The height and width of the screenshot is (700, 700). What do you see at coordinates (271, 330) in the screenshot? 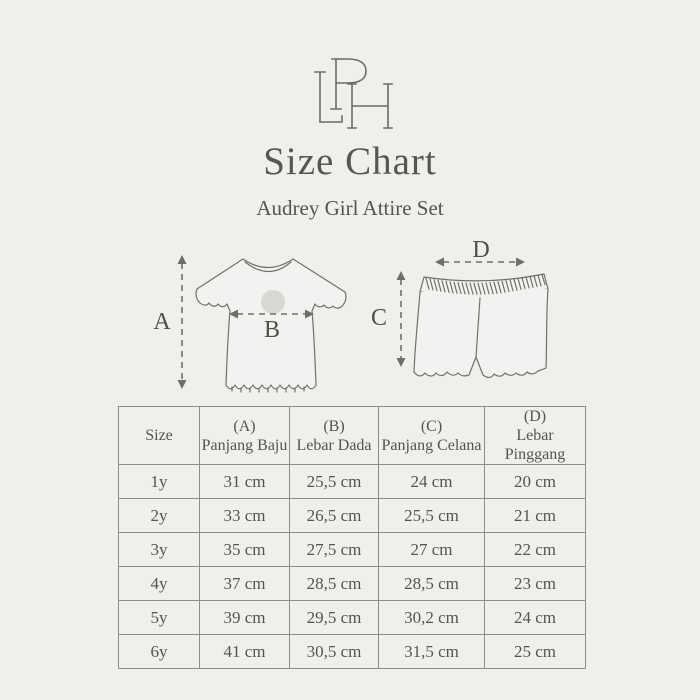
I see `dimension-label-b: B` at bounding box center [271, 330].